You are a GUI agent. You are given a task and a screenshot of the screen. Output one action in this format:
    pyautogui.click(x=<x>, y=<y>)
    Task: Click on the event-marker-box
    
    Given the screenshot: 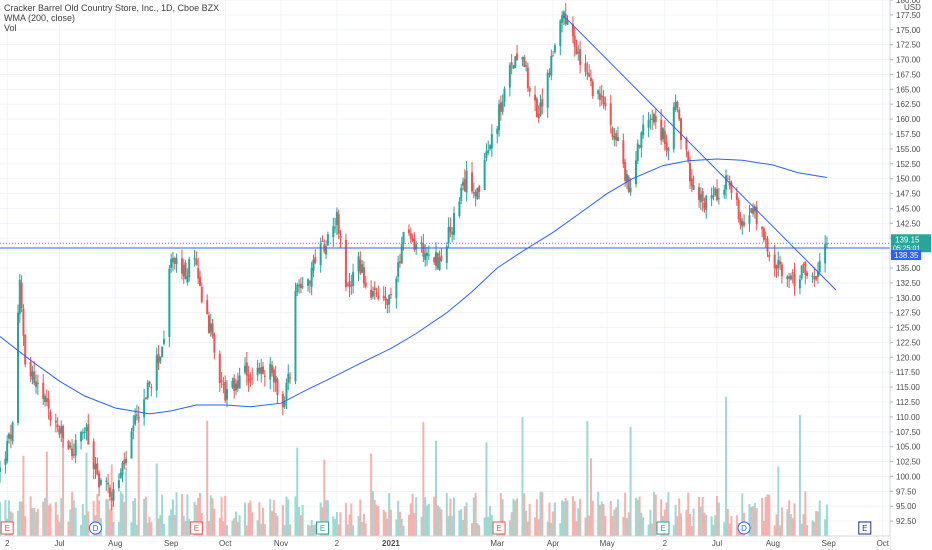 What is the action you would take?
    pyautogui.click(x=196, y=528)
    